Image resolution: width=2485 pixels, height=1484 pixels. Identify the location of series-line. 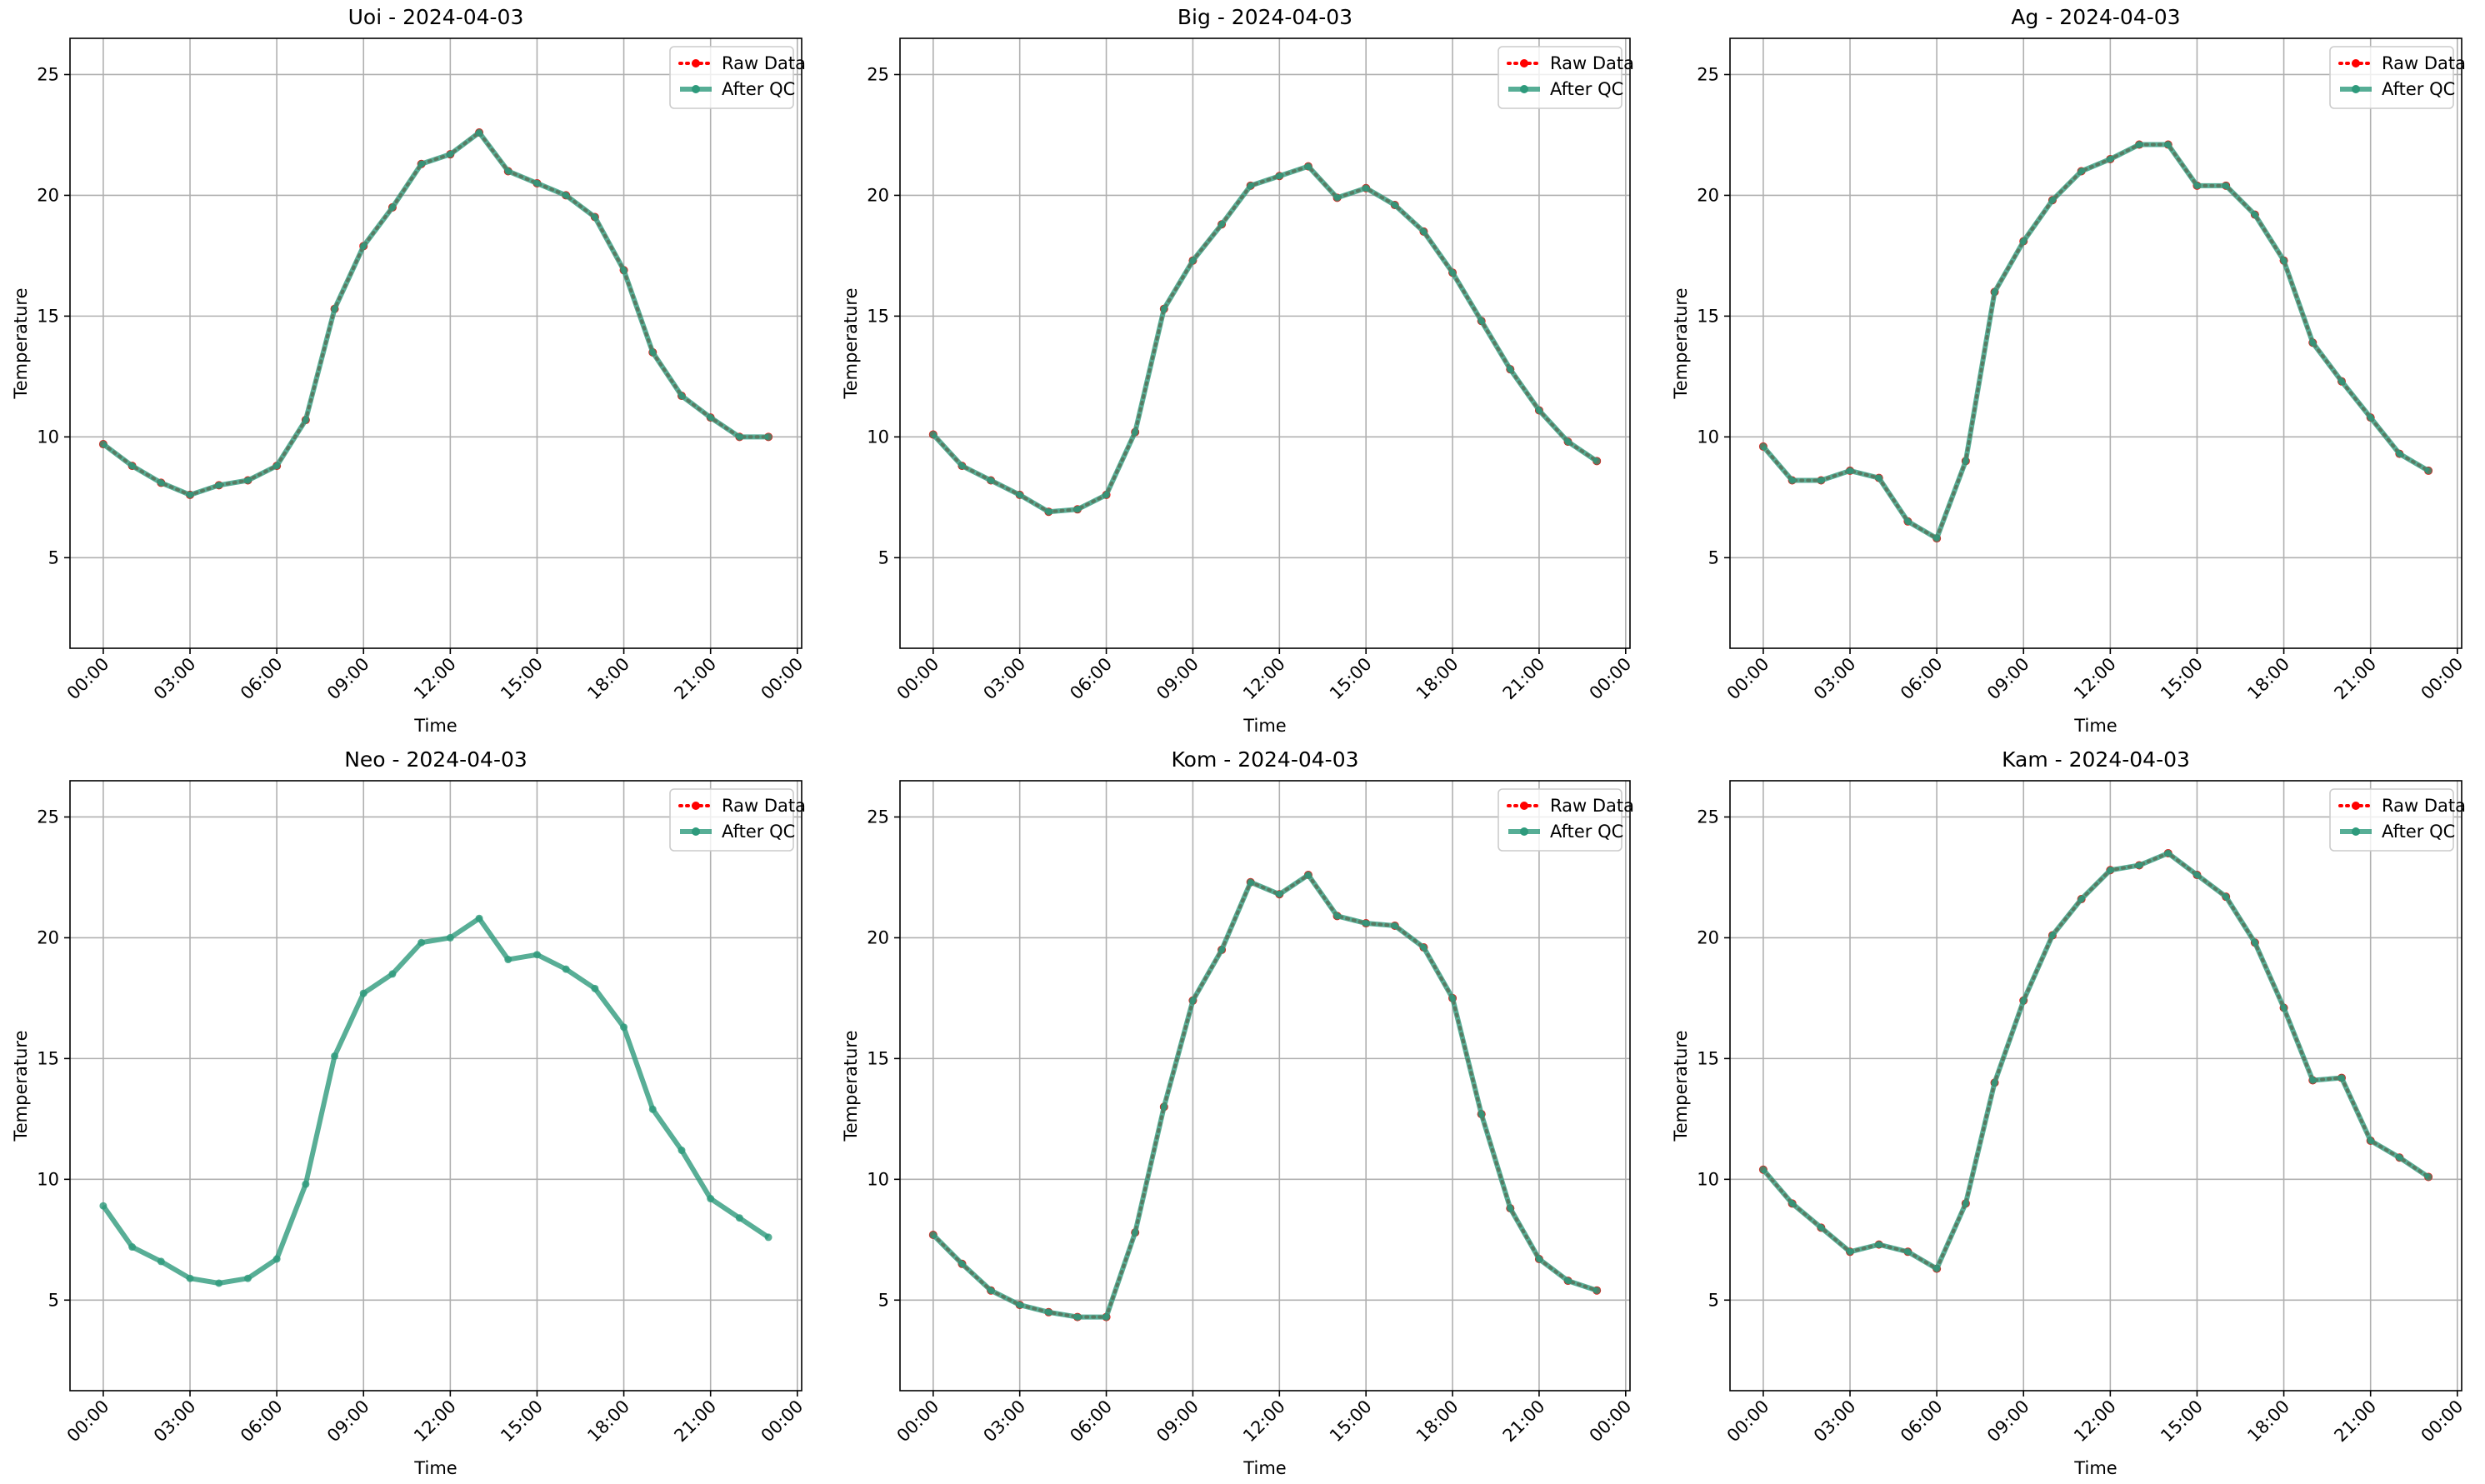
(436, 313).